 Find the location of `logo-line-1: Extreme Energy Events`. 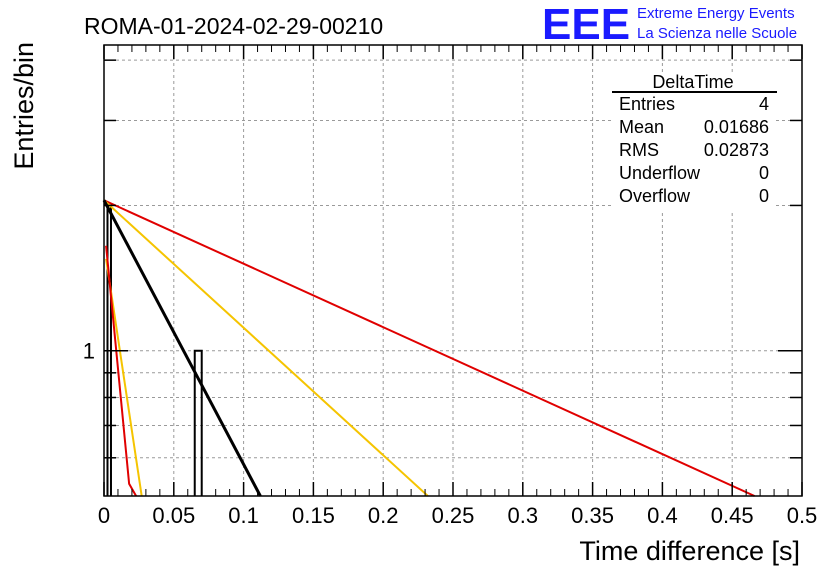

logo-line-1: Extreme Energy Events is located at coordinates (716, 13).